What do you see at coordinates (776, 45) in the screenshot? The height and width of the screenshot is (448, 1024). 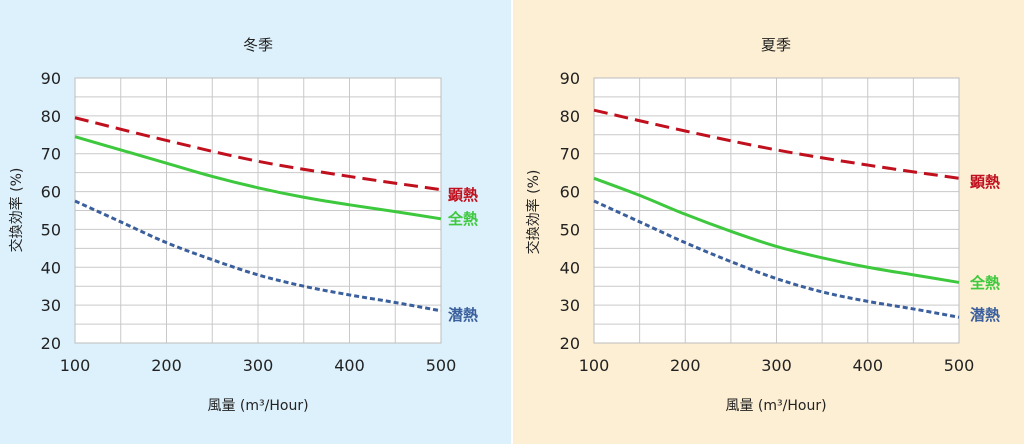 I see `chart-title: 夏季` at bounding box center [776, 45].